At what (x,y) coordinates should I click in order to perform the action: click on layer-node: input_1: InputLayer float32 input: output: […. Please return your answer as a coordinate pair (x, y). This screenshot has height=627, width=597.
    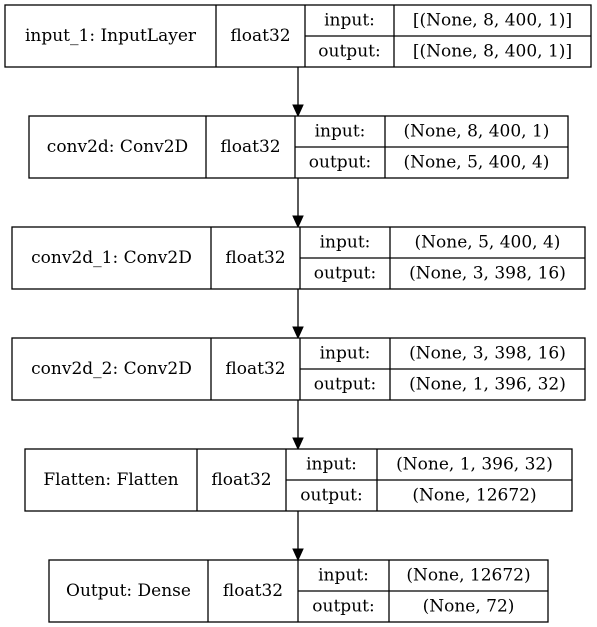
    Looking at the image, I should click on (298, 36).